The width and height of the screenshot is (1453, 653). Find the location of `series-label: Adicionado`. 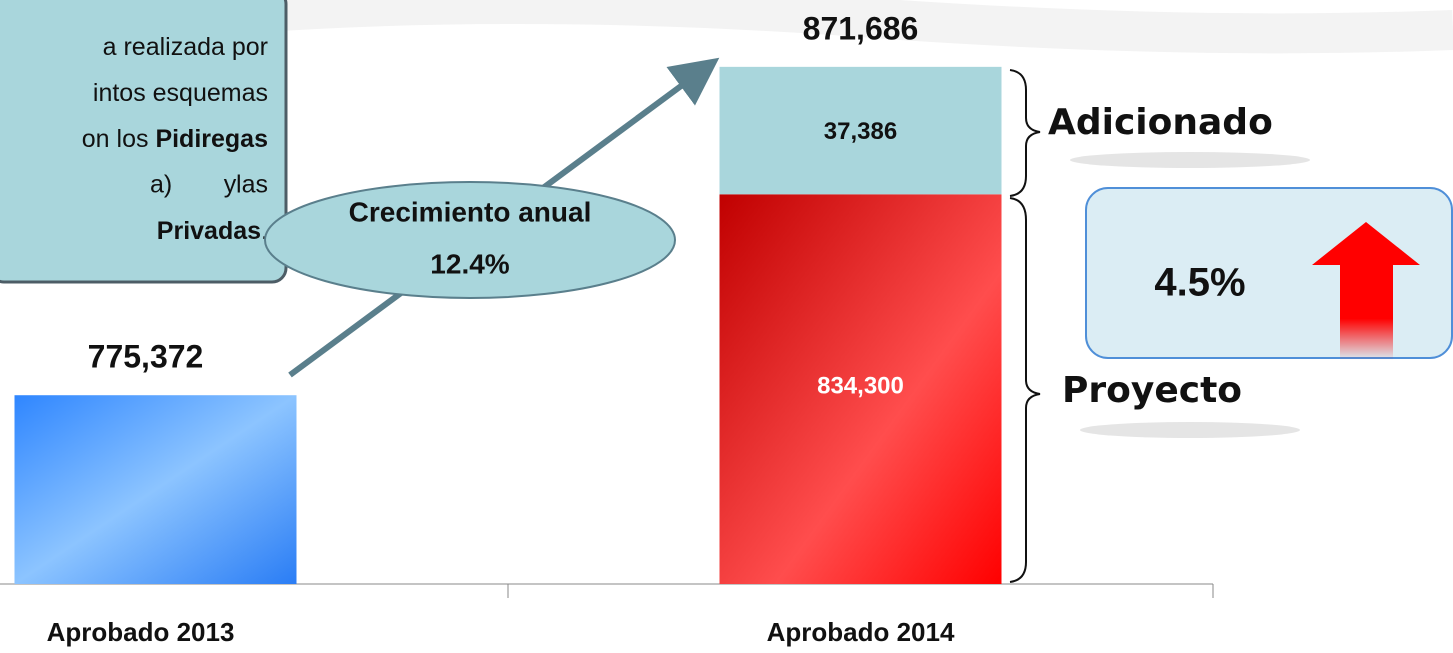

series-label: Adicionado is located at coordinates (1160, 122).